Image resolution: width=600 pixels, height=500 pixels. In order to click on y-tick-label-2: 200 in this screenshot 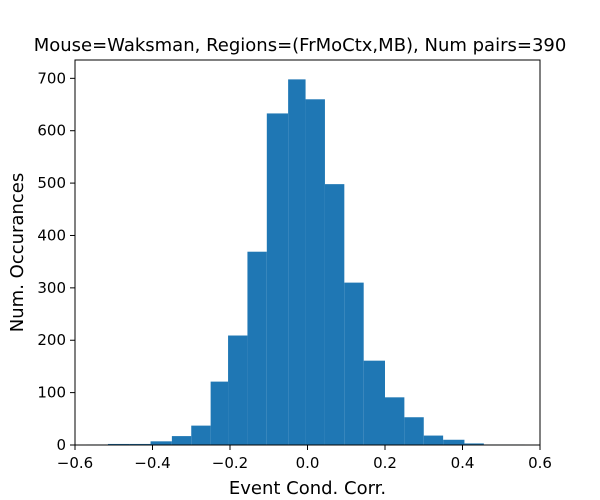, I will do `click(51, 340)`.